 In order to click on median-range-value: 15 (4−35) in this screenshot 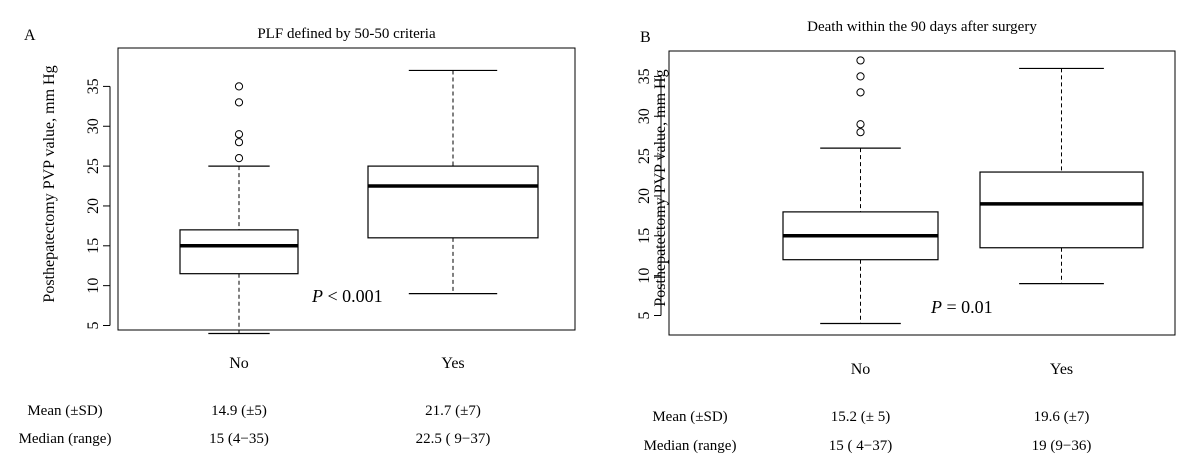, I will do `click(239, 439)`.